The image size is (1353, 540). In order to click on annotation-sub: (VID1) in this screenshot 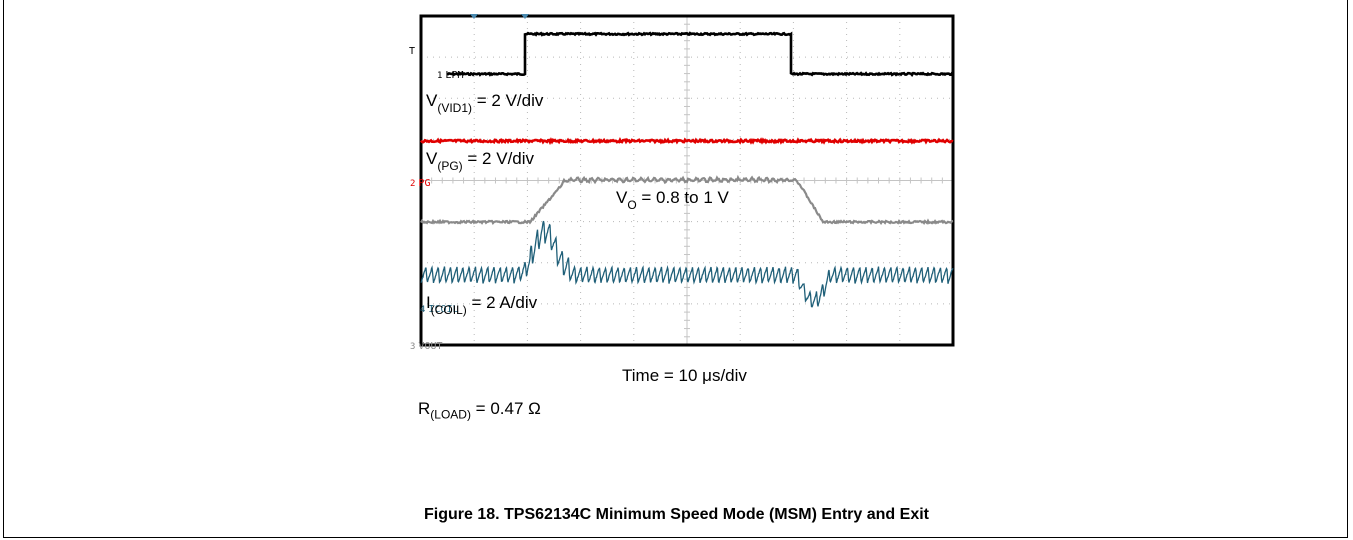, I will do `click(454, 108)`.